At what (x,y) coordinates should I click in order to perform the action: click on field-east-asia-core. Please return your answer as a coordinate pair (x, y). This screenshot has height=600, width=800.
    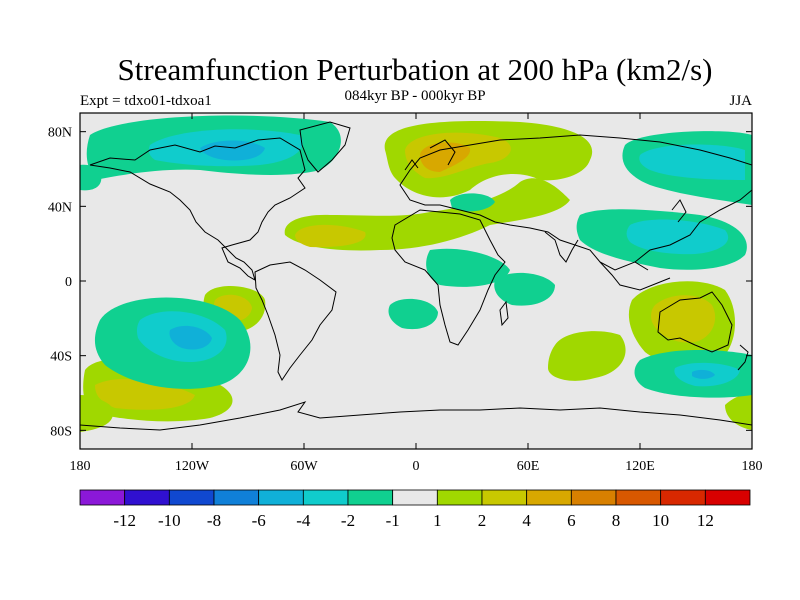
    Looking at the image, I should click on (677, 237).